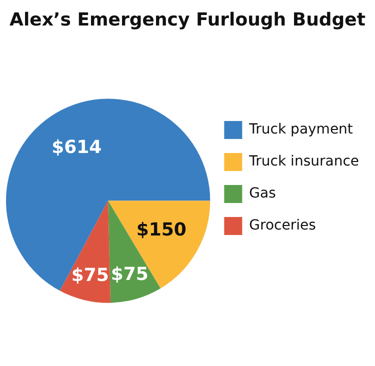 The width and height of the screenshot is (375, 366). Describe the element at coordinates (262, 194) in the screenshot. I see `legend-label: Gas` at that location.